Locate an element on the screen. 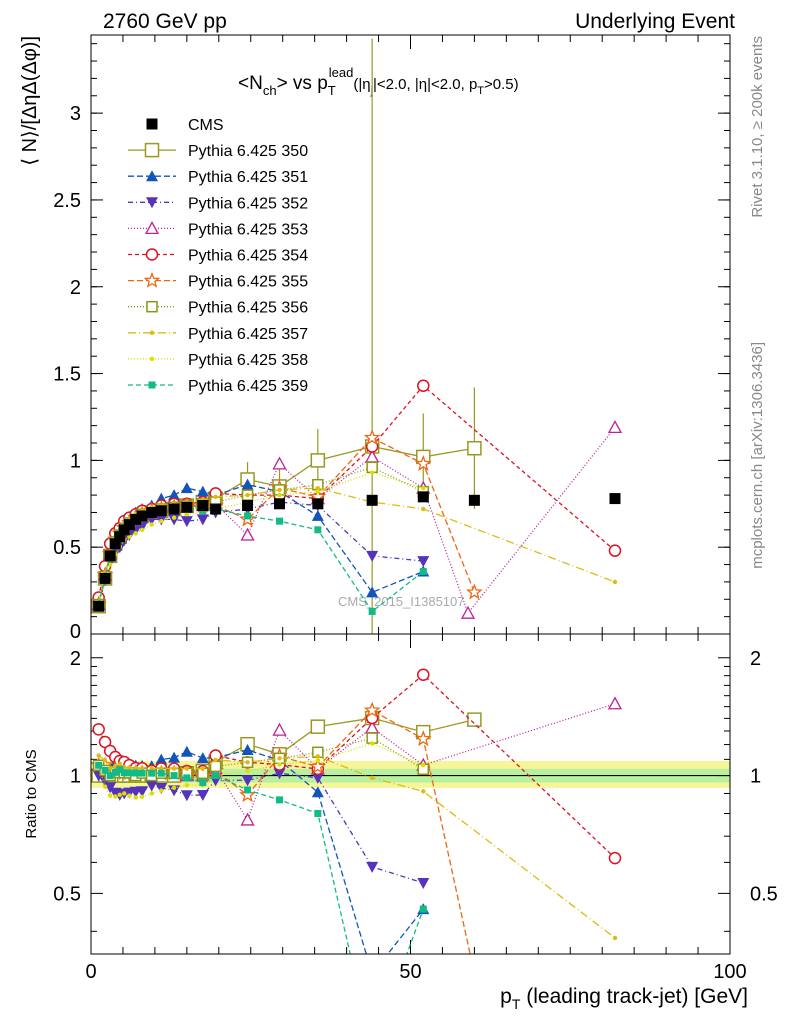 This screenshot has height=1029, width=786. ratio-y-tick-label: 1 is located at coordinates (75, 777).